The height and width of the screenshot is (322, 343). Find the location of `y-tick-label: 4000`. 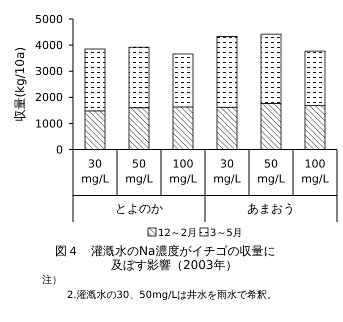

y-tick-label: 4000 is located at coordinates (49, 45).